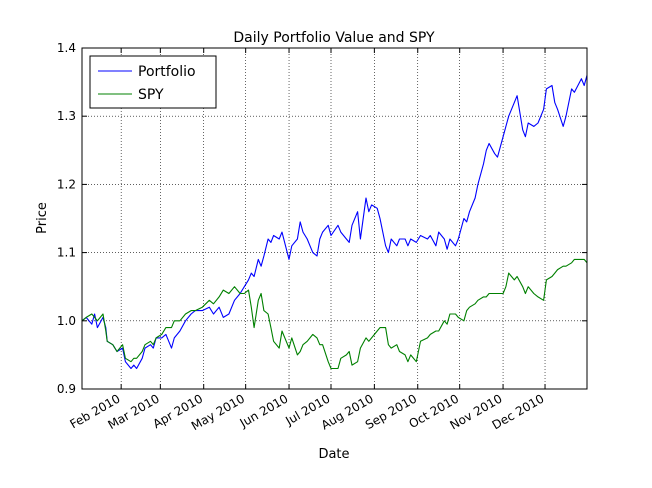 Image resolution: width=652 pixels, height=488 pixels. What do you see at coordinates (66, 48) in the screenshot?
I see `y-tick-label: 1.4` at bounding box center [66, 48].